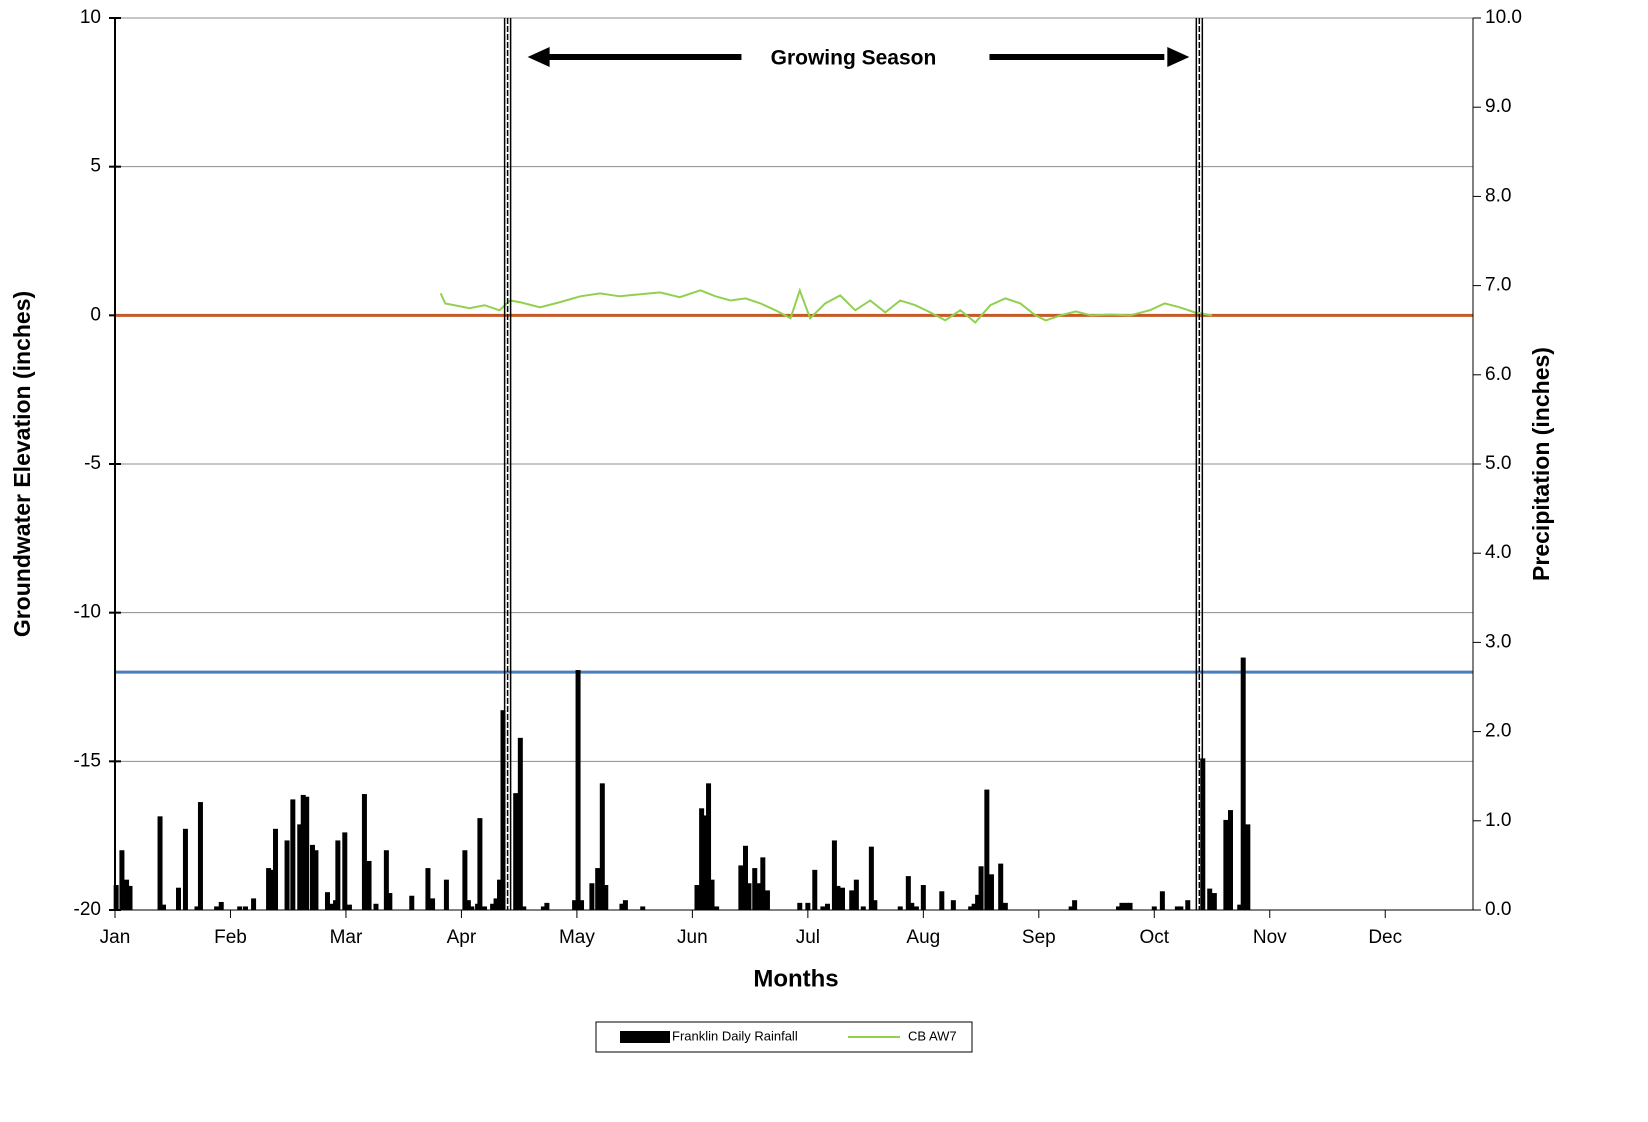 The height and width of the screenshot is (1122, 1648). Describe the element at coordinates (1039, 937) in the screenshot. I see `x-tick-label: Sep` at that location.